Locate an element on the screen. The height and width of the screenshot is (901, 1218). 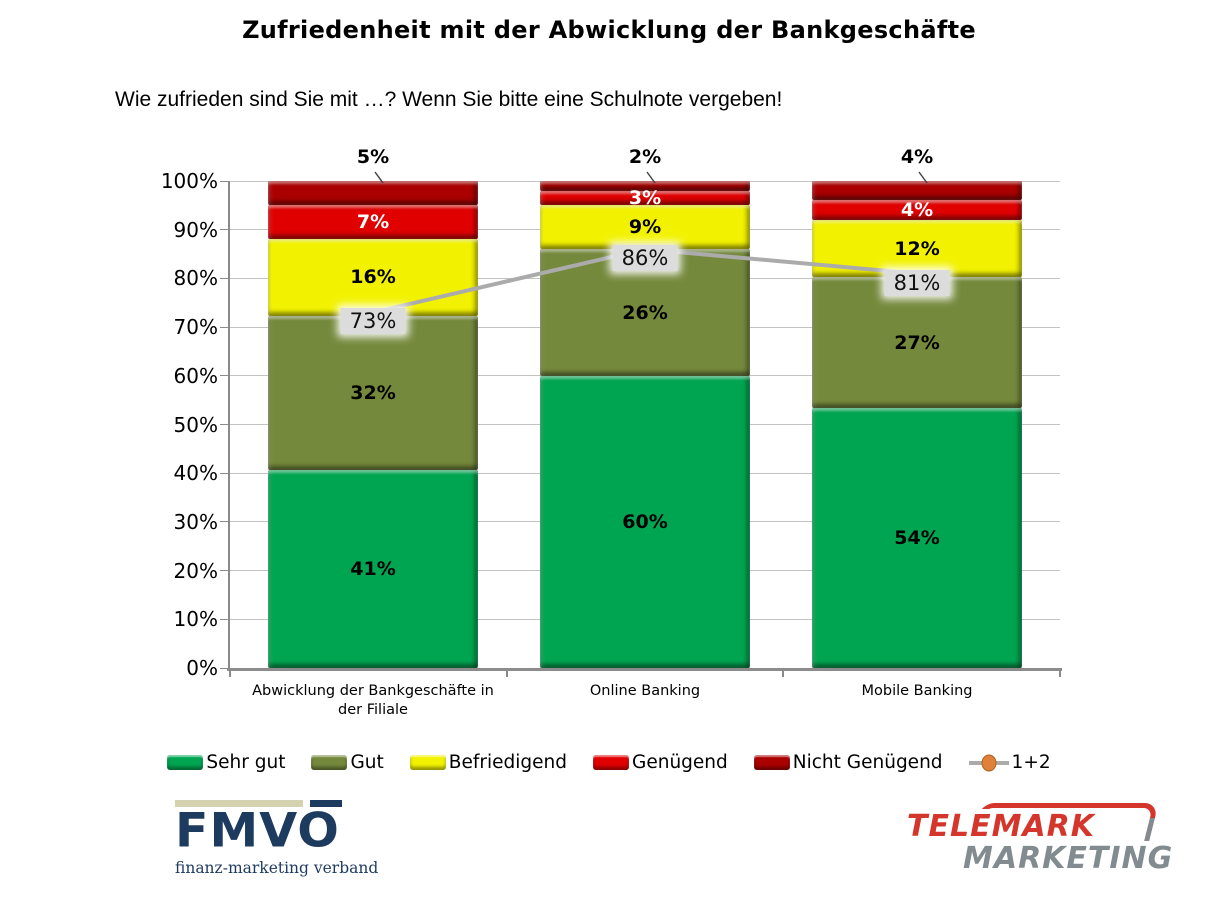
segment-value-label: 7% is located at coordinates (373, 222).